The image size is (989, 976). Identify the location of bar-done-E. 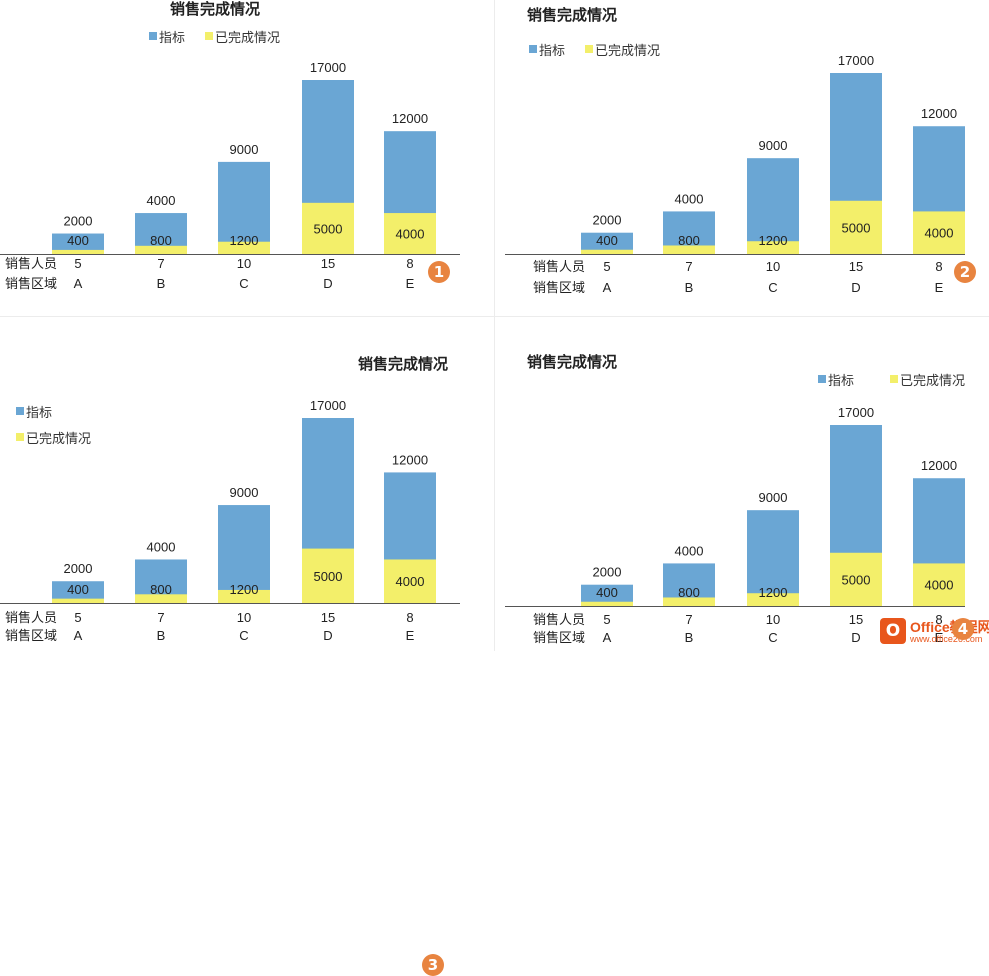
(939, 584).